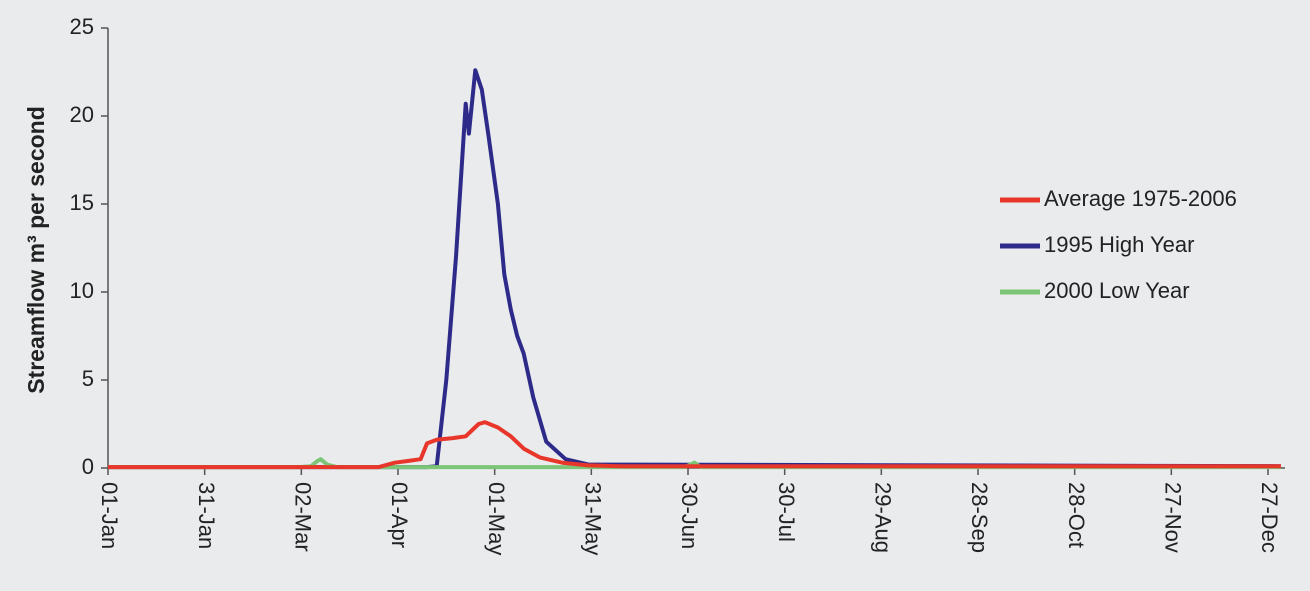 The height and width of the screenshot is (591, 1310). I want to click on legend-label: 1995 High Year, so click(1119, 244).